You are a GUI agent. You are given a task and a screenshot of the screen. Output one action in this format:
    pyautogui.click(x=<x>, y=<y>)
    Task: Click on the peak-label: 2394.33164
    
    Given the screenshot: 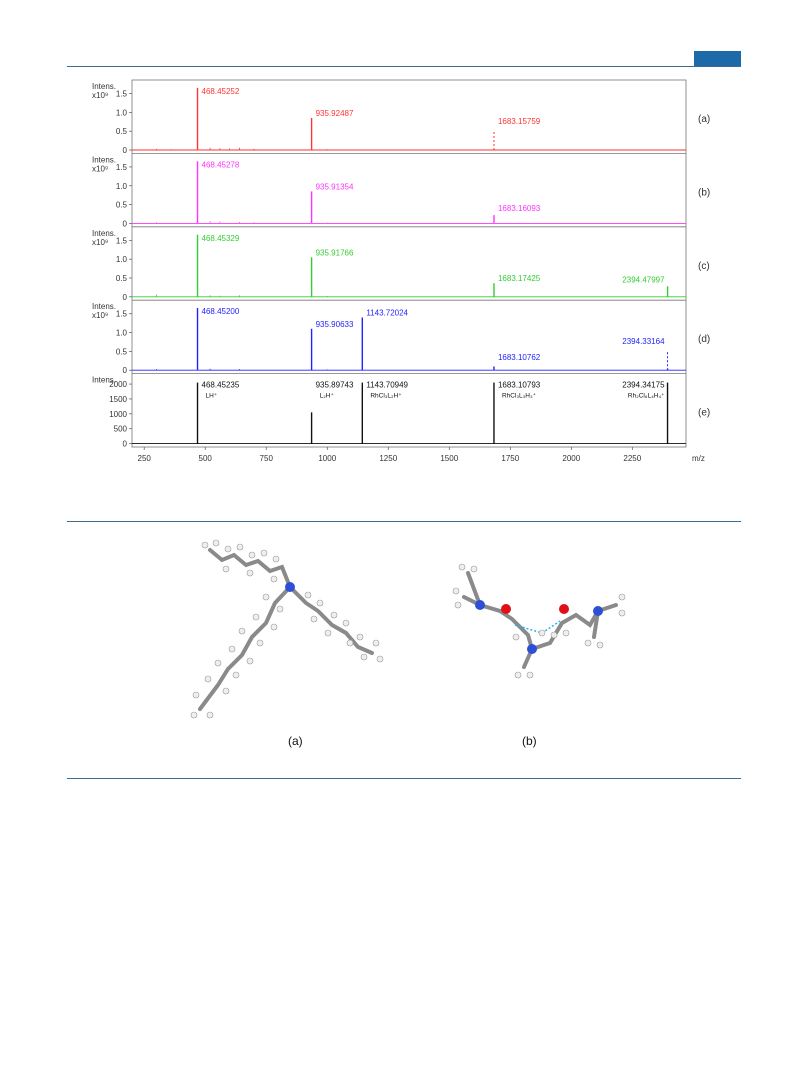 What is the action you would take?
    pyautogui.click(x=643, y=341)
    